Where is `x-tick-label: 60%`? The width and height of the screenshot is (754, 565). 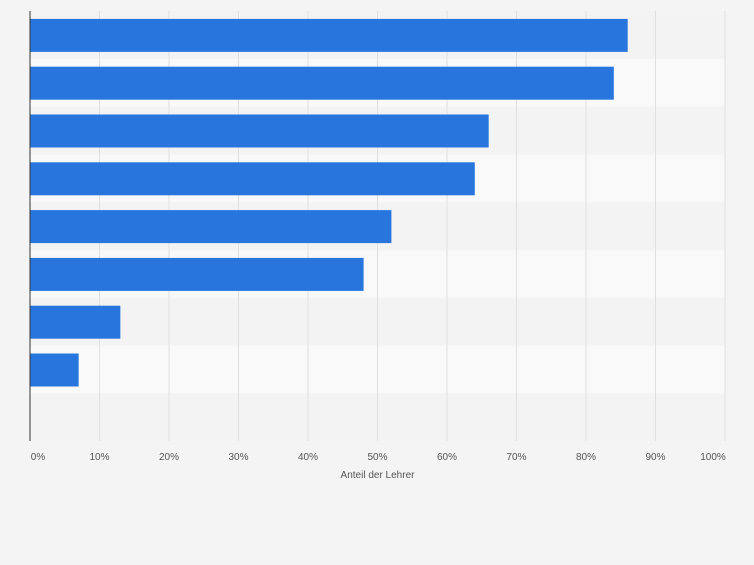 x-tick-label: 60% is located at coordinates (447, 457).